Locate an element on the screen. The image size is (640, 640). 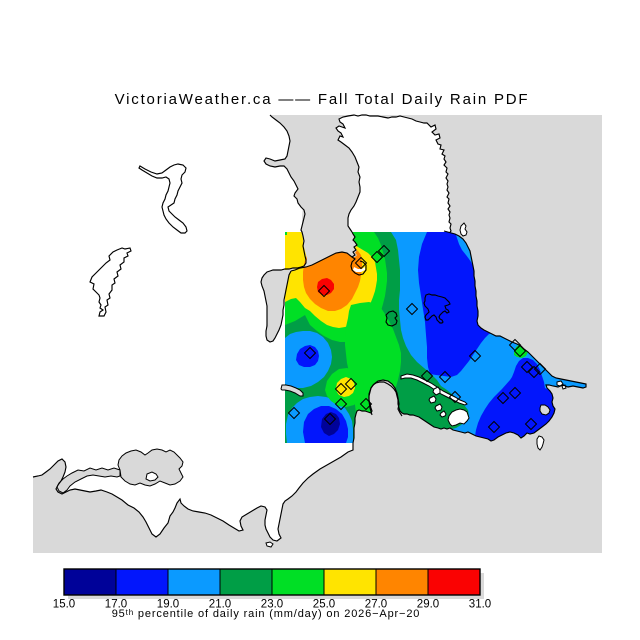
svg-text: 17.0 is located at coordinates (116, 605).